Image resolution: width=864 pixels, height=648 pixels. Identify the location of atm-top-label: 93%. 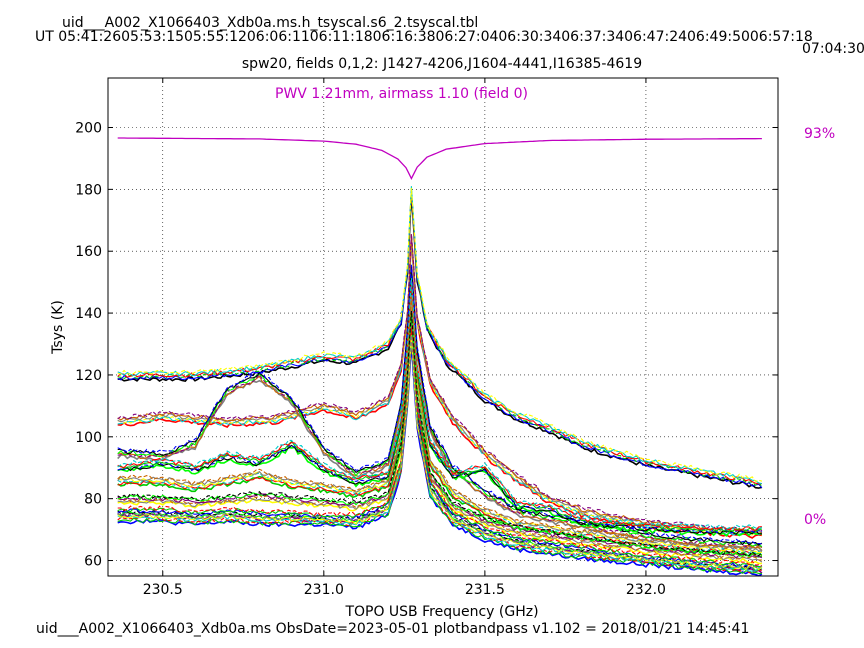
(819, 134).